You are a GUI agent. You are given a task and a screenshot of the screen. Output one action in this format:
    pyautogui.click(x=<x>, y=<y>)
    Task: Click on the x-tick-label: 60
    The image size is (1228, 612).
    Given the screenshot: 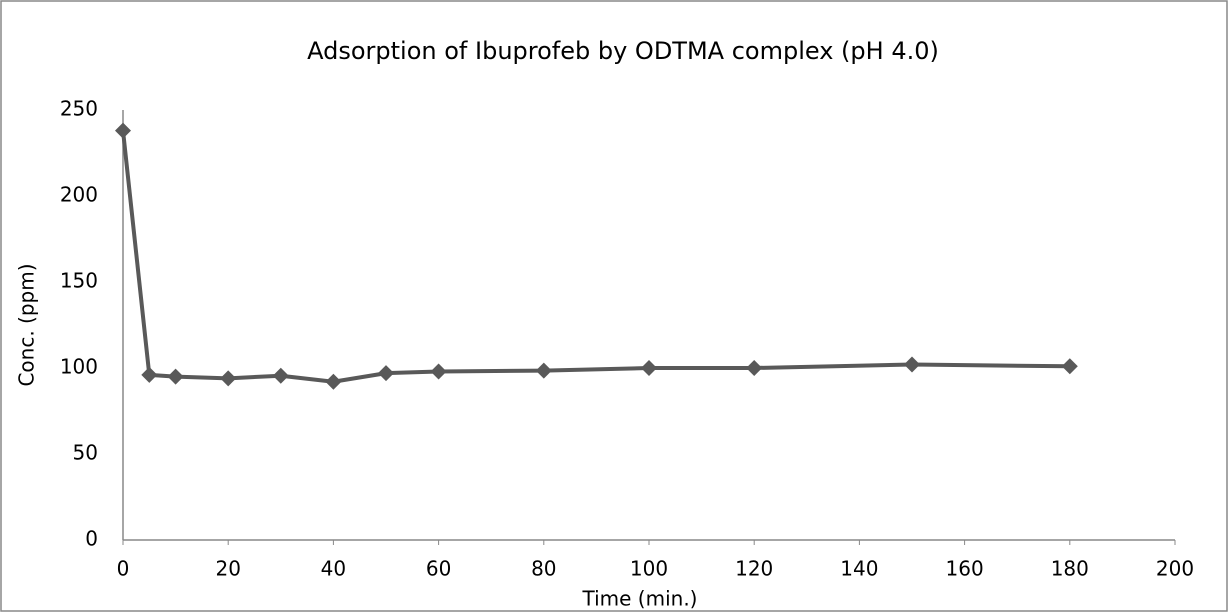 What is the action you would take?
    pyautogui.click(x=438, y=569)
    